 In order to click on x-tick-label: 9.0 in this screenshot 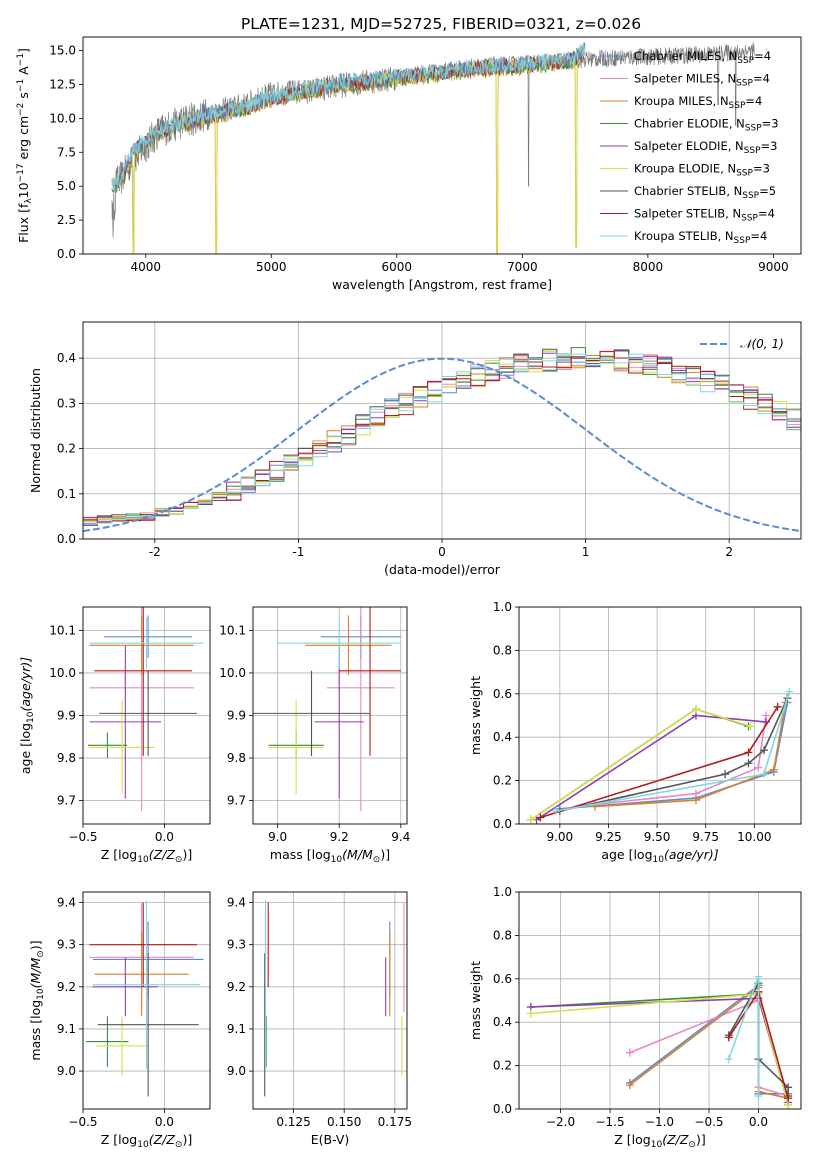, I will do `click(277, 837)`.